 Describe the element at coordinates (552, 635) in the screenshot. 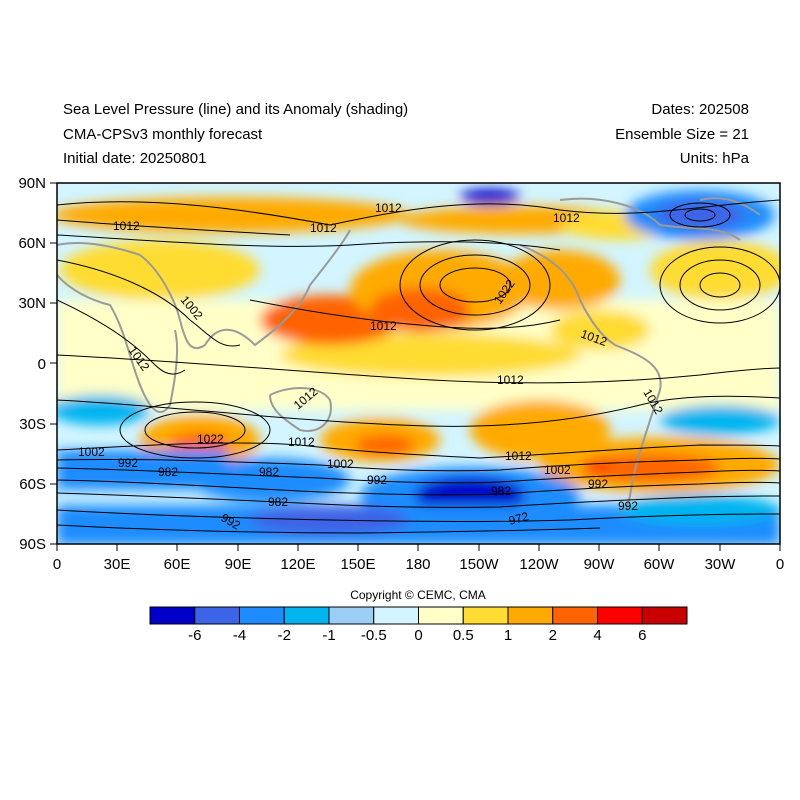

I see `colorbar-tick-label: 2` at that location.